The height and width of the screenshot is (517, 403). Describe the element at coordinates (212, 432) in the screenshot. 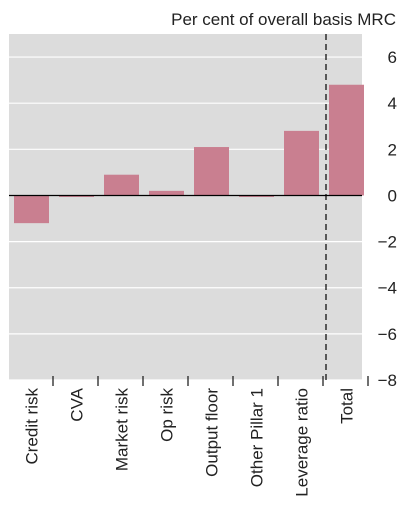

I see `x-tick-label: Output floor` at that location.